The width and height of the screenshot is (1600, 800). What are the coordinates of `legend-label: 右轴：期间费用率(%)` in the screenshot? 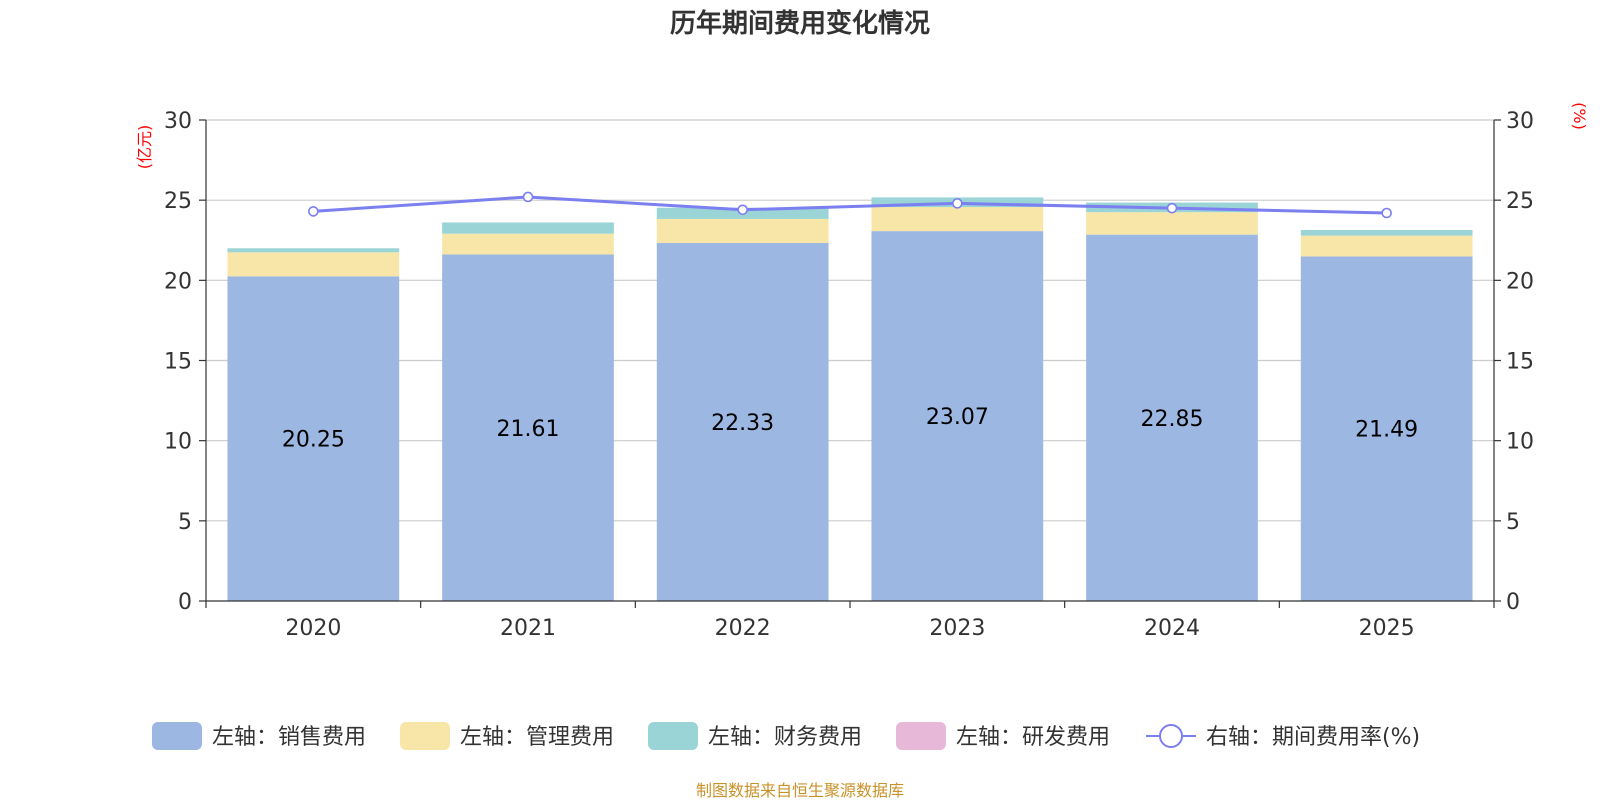 It's located at (1313, 737).